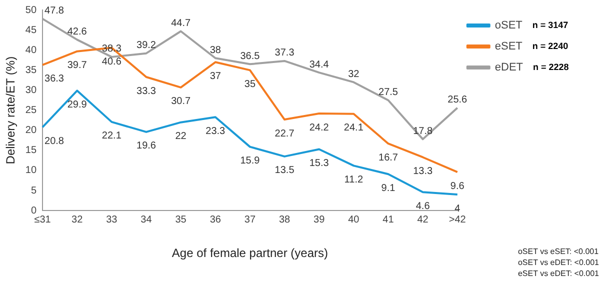 Image resolution: width=603 pixels, height=283 pixels. What do you see at coordinates (284, 220) in the screenshot?
I see `x-tick-label: 38` at bounding box center [284, 220].